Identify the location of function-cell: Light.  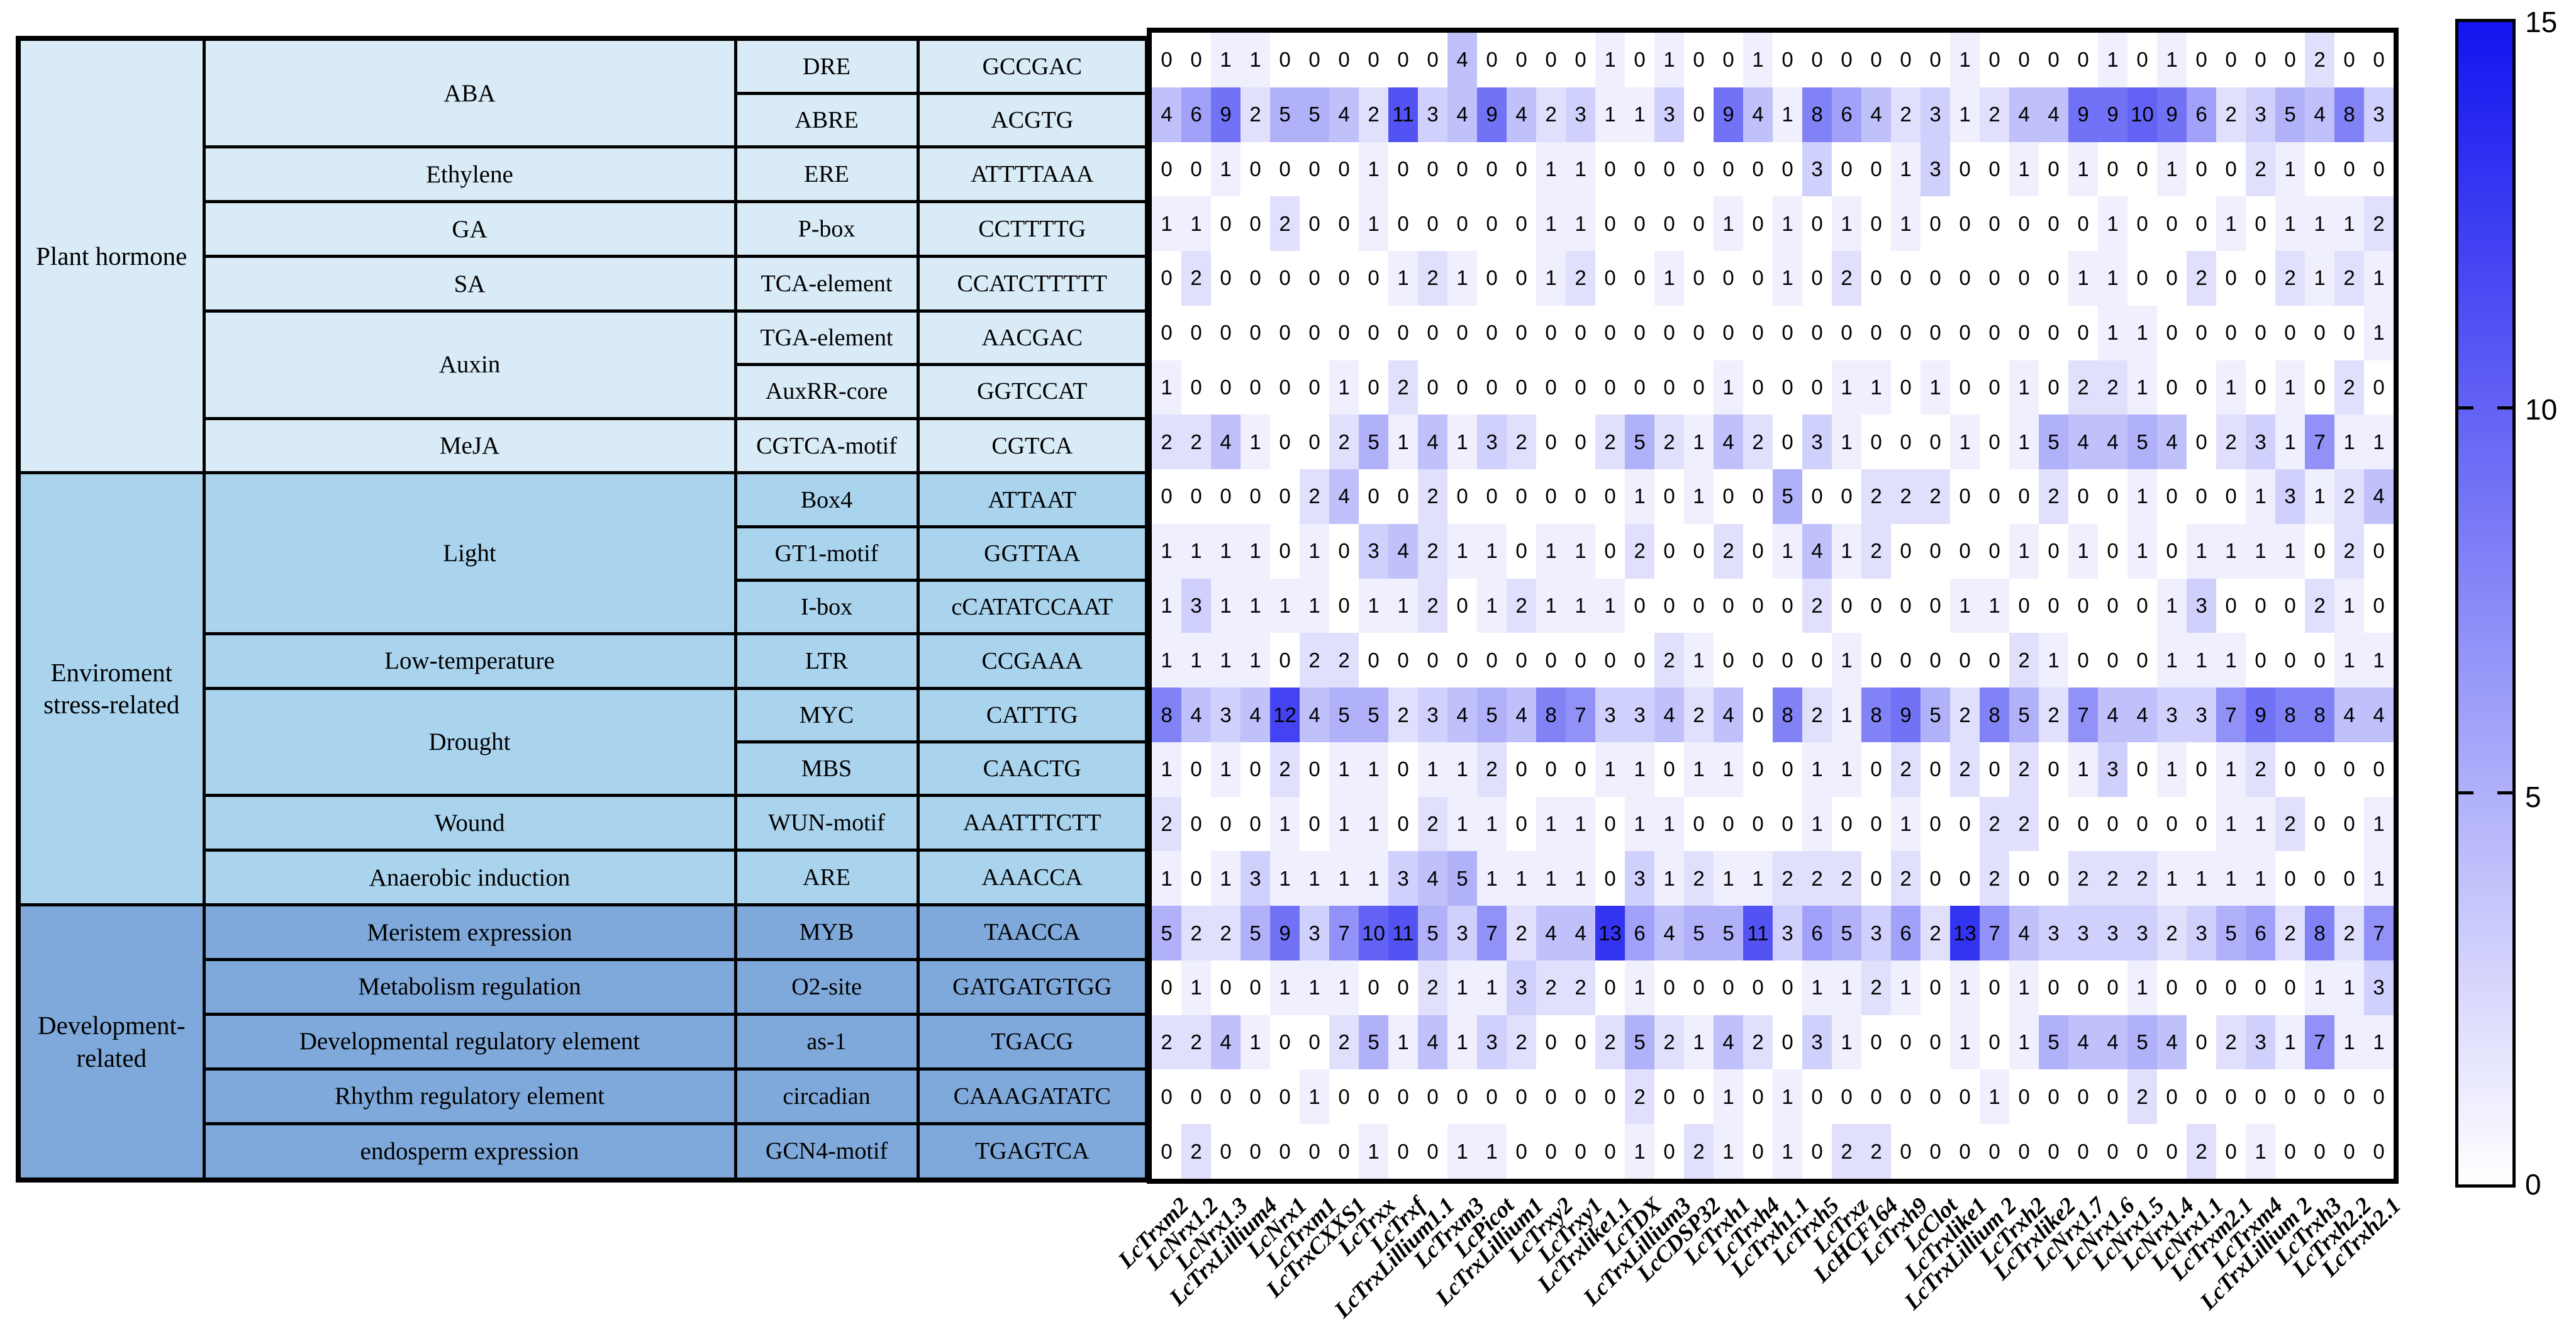
(469, 553).